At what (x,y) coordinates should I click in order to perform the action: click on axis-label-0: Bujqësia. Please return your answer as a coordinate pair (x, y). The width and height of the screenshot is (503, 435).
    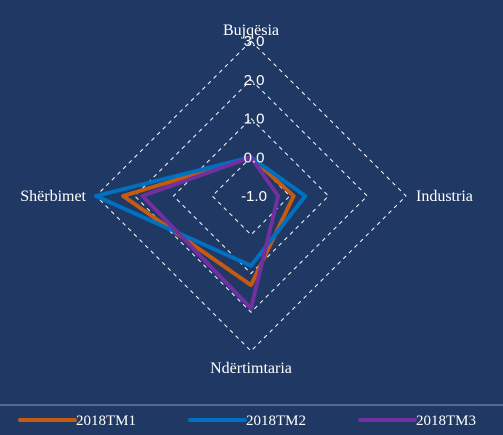
    Looking at the image, I should click on (251, 30).